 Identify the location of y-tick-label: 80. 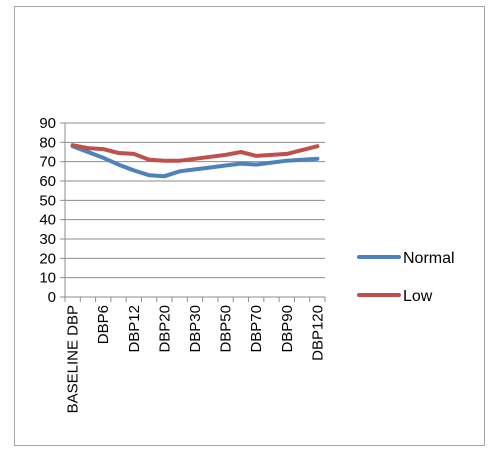
(47, 142).